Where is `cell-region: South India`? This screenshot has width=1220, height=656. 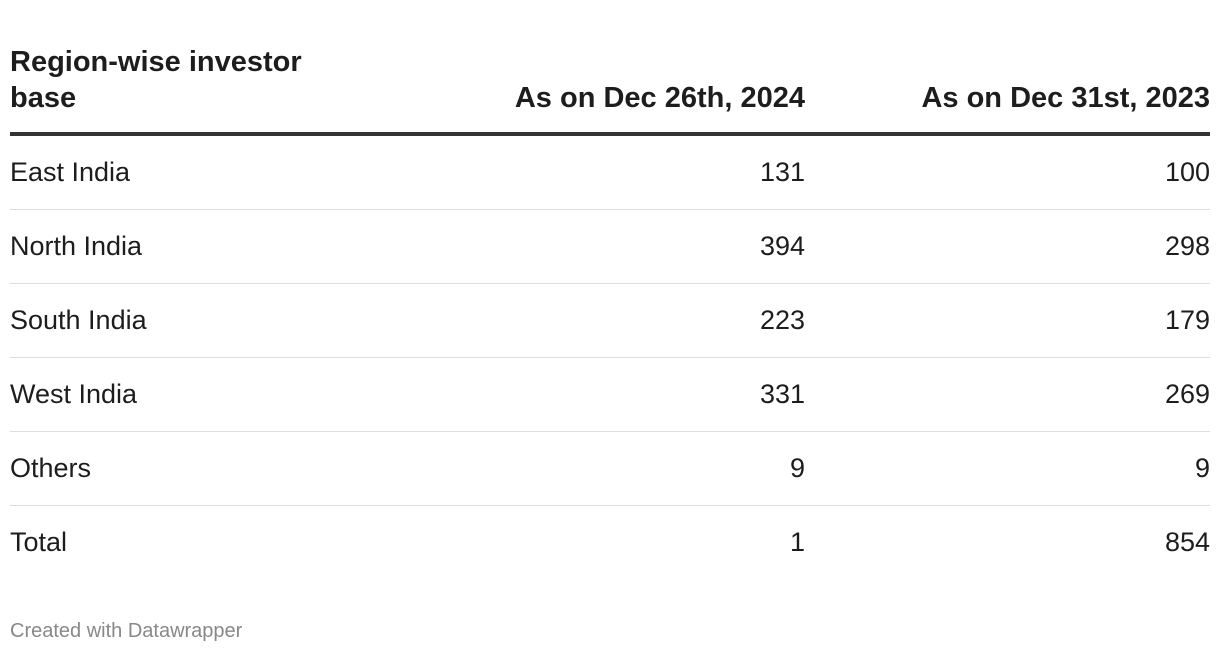 cell-region: South India is located at coordinates (207, 320).